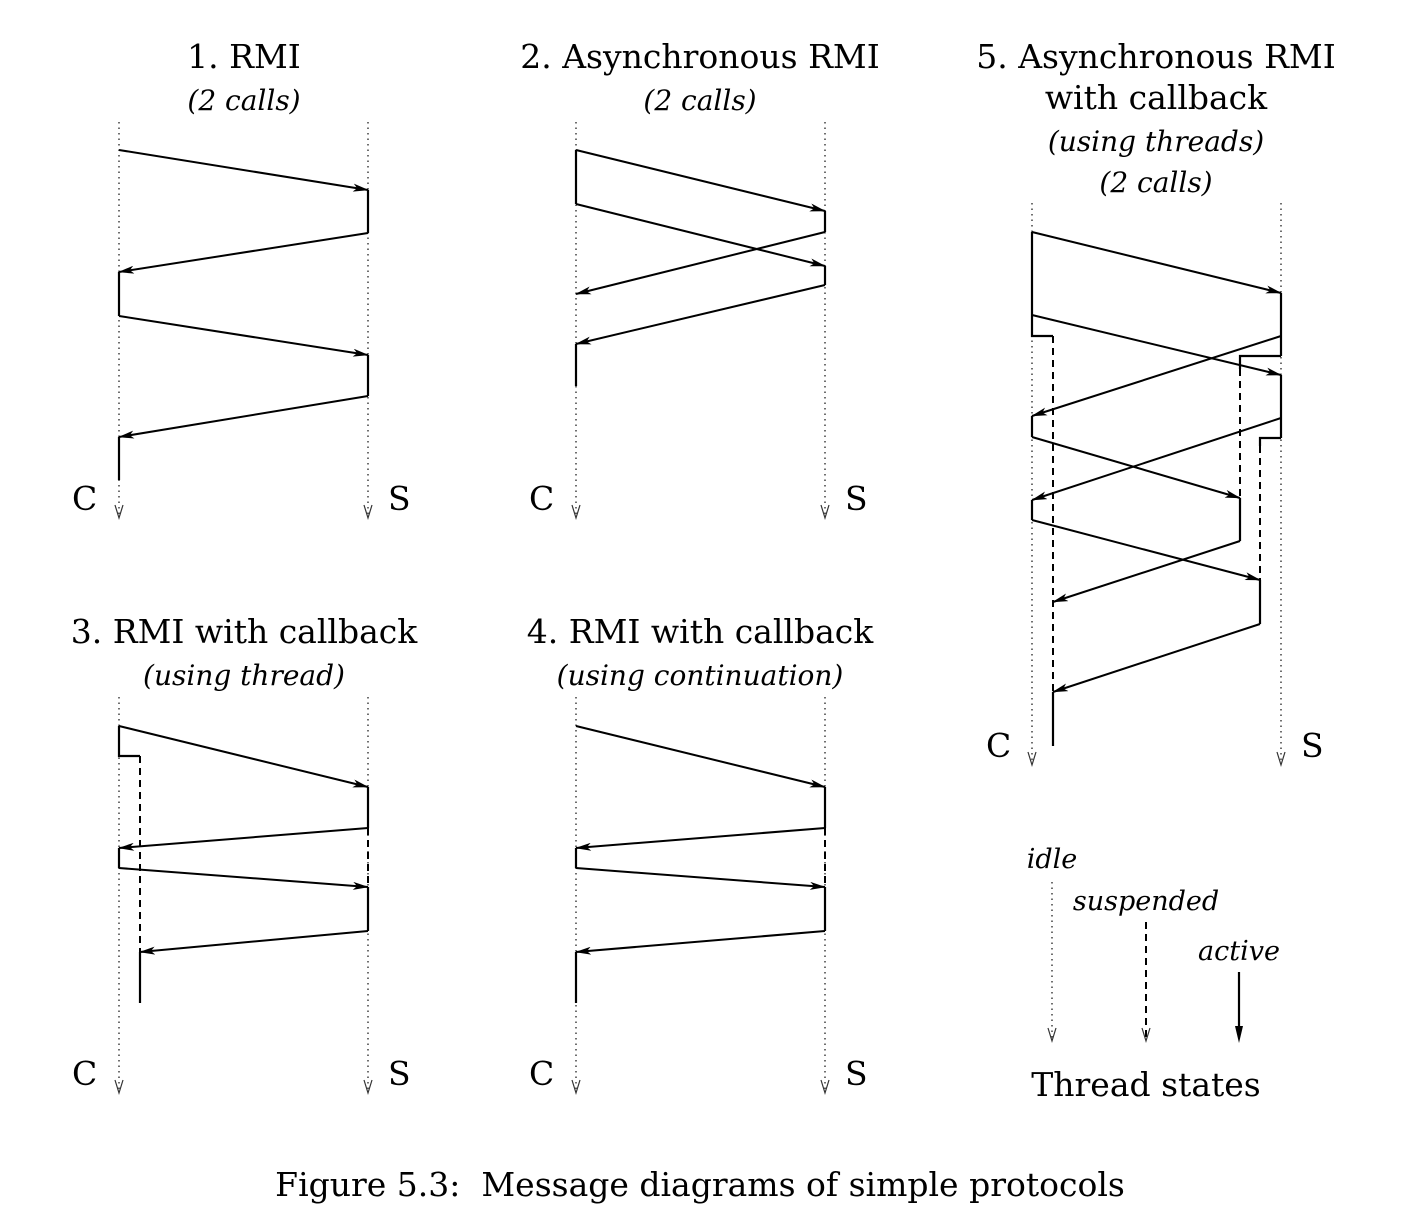 The height and width of the screenshot is (1226, 1428). What do you see at coordinates (1239, 1034) in the screenshot?
I see `legend-active-arrow-icon` at bounding box center [1239, 1034].